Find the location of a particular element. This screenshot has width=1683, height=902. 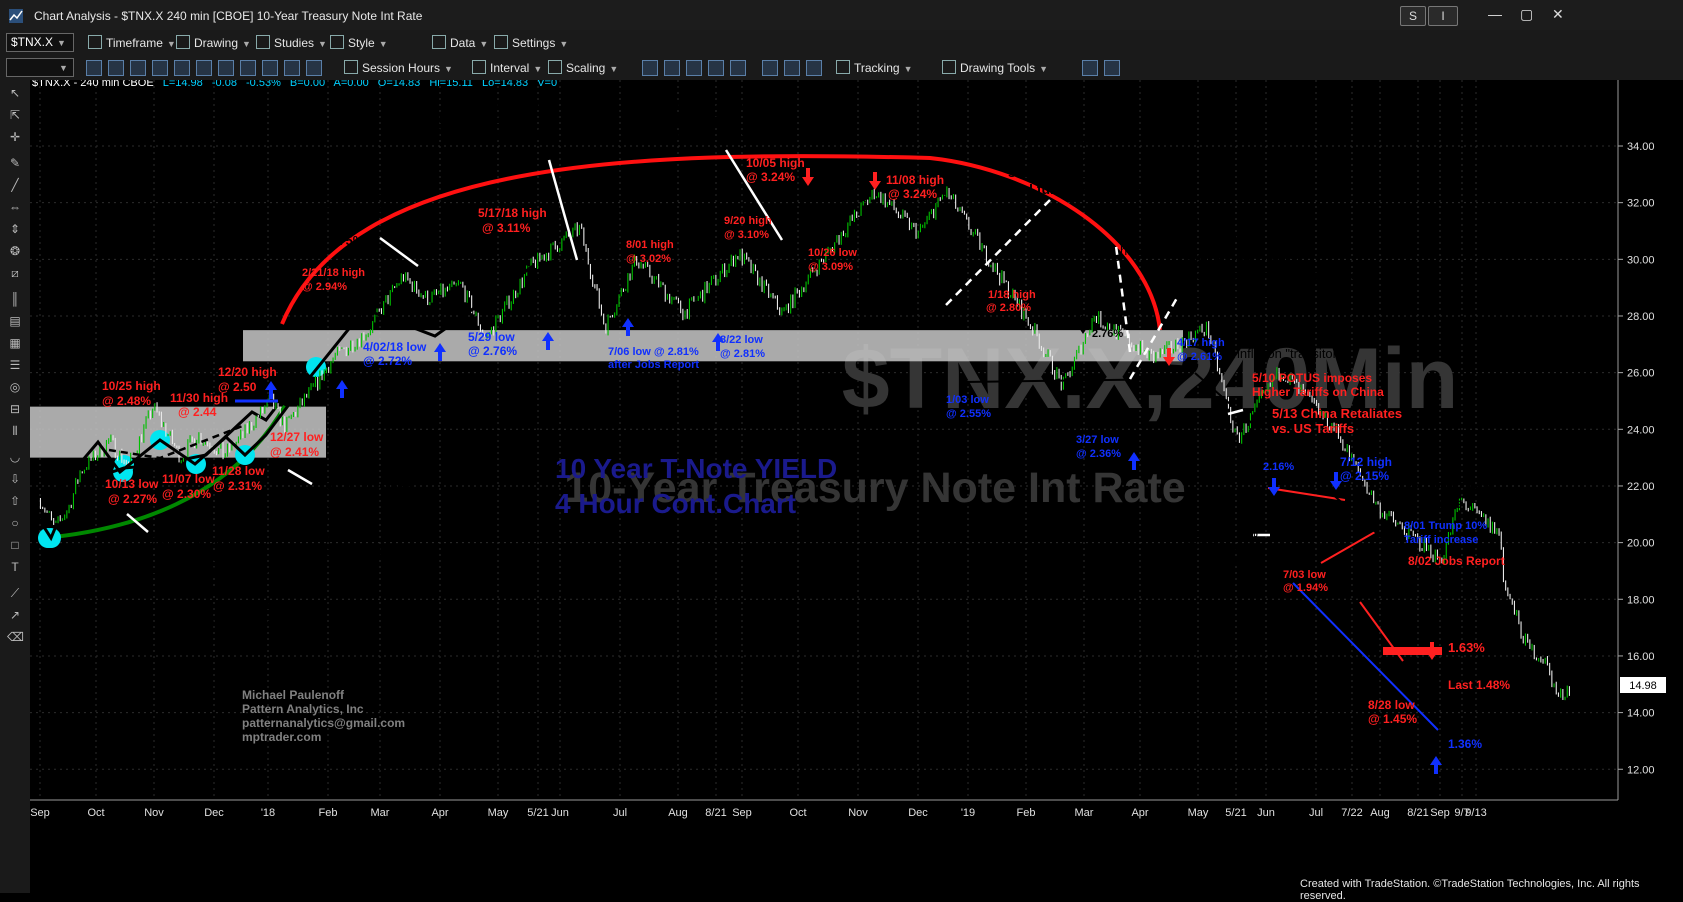

toggle-icon is located at coordinates (138, 68).